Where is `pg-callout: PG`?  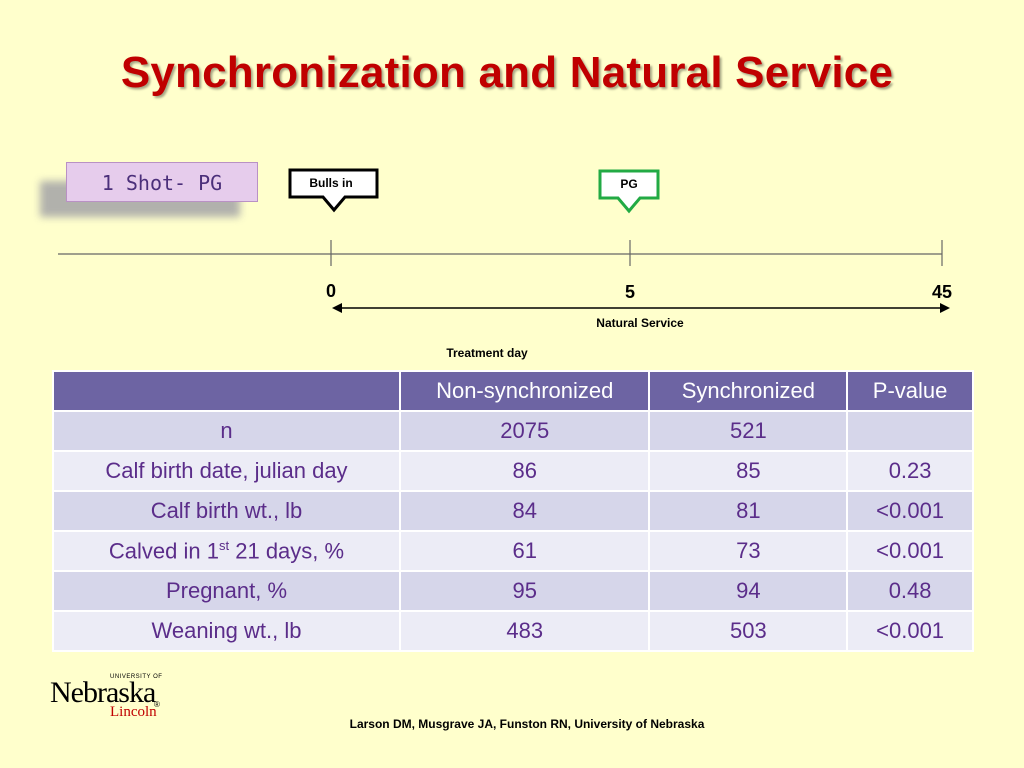 pg-callout: PG is located at coordinates (629, 191).